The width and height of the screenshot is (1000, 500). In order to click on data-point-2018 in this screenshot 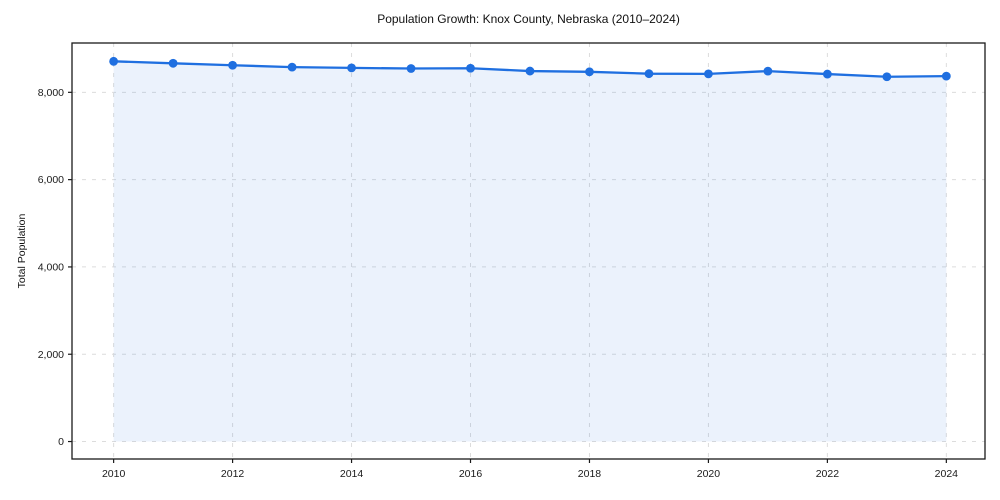, I will do `click(589, 72)`.